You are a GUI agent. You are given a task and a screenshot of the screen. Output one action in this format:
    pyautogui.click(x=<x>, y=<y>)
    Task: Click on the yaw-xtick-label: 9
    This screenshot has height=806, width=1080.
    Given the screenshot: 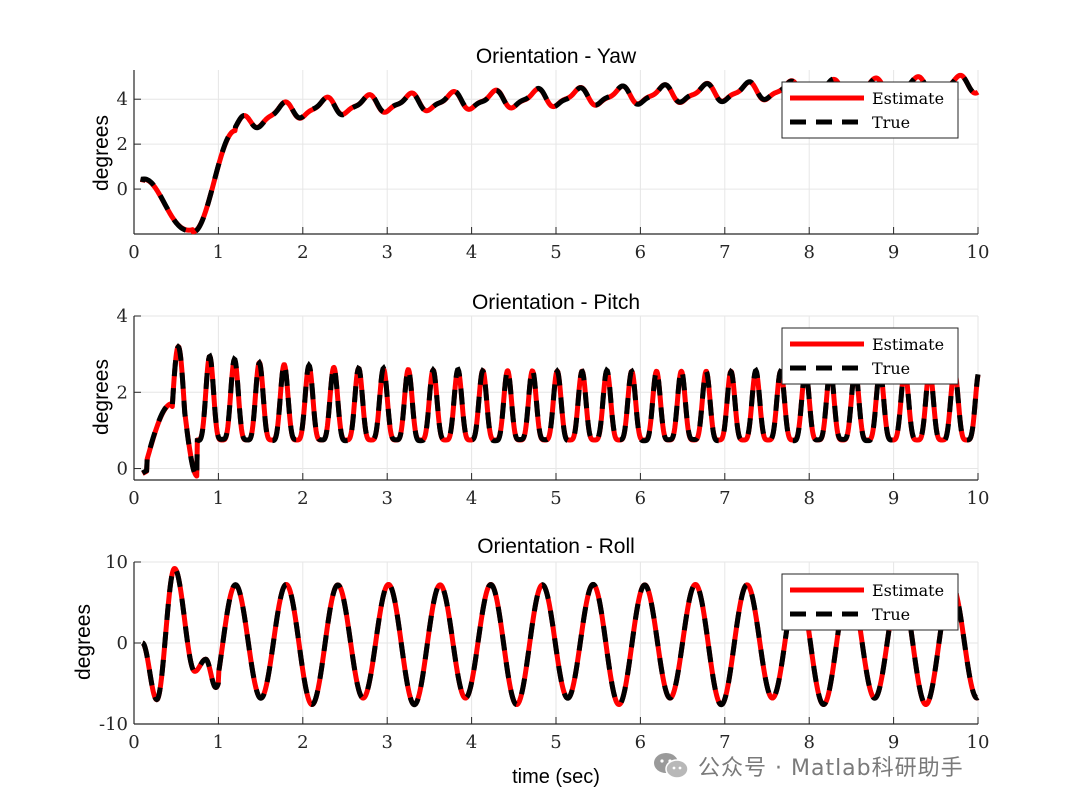 What is the action you would take?
    pyautogui.click(x=893, y=252)
    